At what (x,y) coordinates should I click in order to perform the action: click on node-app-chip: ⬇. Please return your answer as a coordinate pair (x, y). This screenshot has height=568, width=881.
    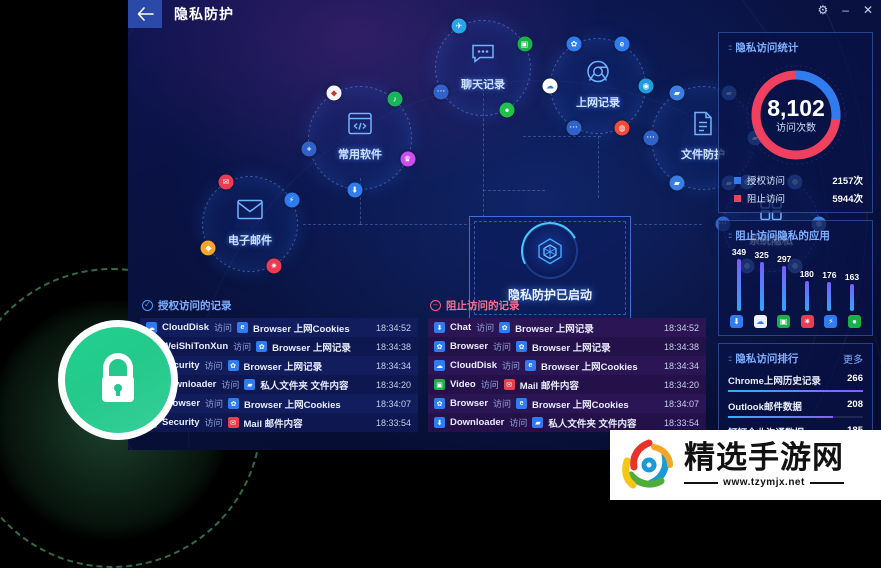
    Looking at the image, I should click on (355, 190).